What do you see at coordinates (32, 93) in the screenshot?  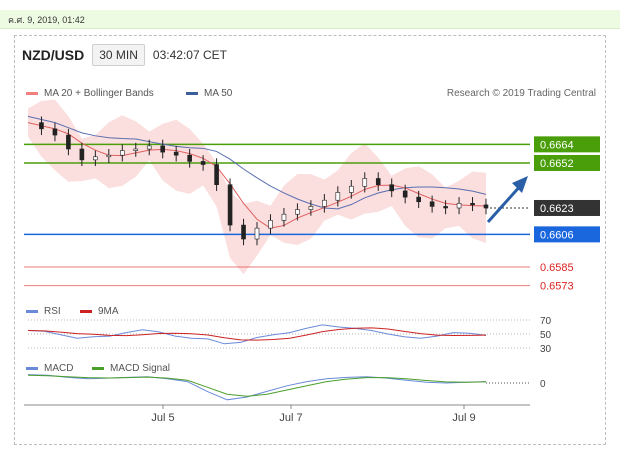 I see `ma20-swatch` at bounding box center [32, 93].